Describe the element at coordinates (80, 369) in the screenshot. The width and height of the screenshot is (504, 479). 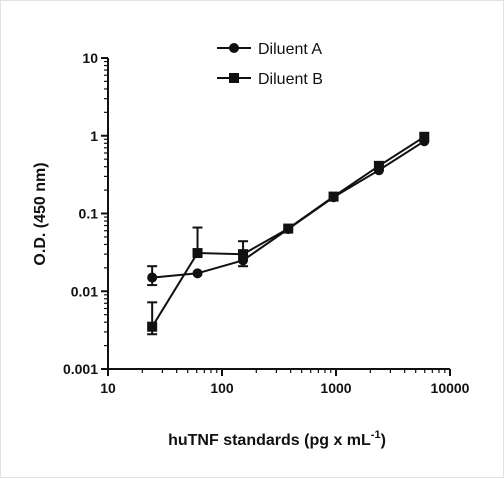
I see `y-tick-label: 0.001` at that location.